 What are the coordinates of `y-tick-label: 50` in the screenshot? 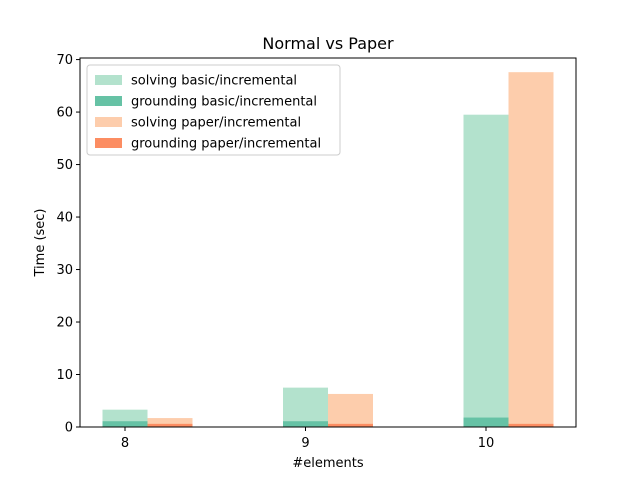 It's located at (64, 165).